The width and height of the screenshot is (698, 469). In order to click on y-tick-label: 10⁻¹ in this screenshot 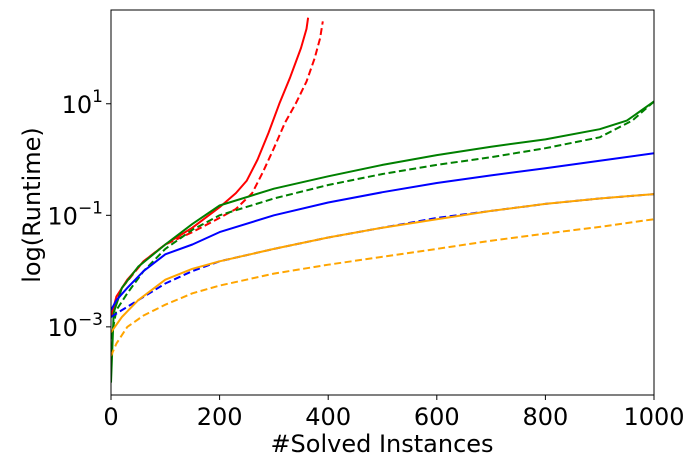, I will do `click(75, 214)`.